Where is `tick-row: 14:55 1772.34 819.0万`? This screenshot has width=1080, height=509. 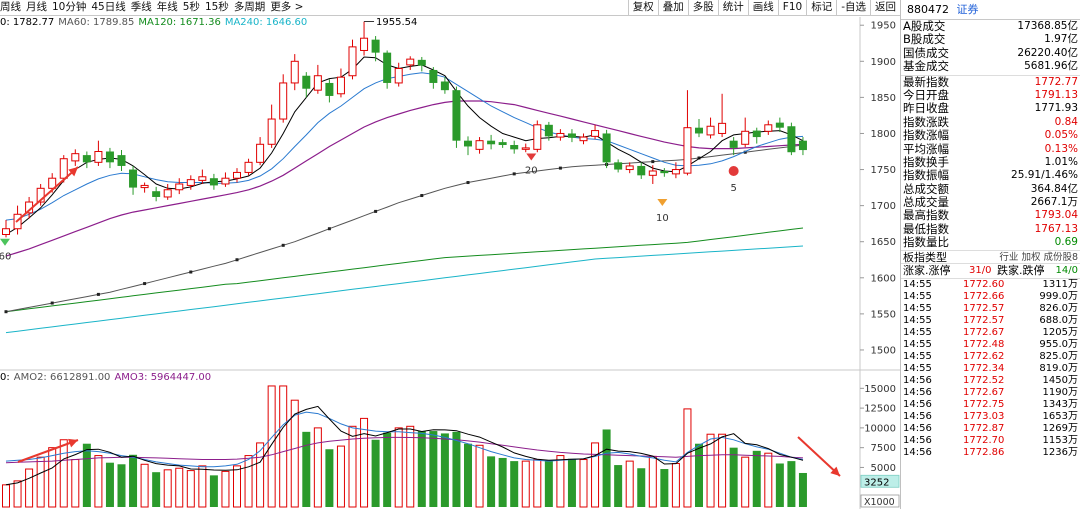
tick-row: 14:55 1772.34 819.0万 is located at coordinates (990, 369).